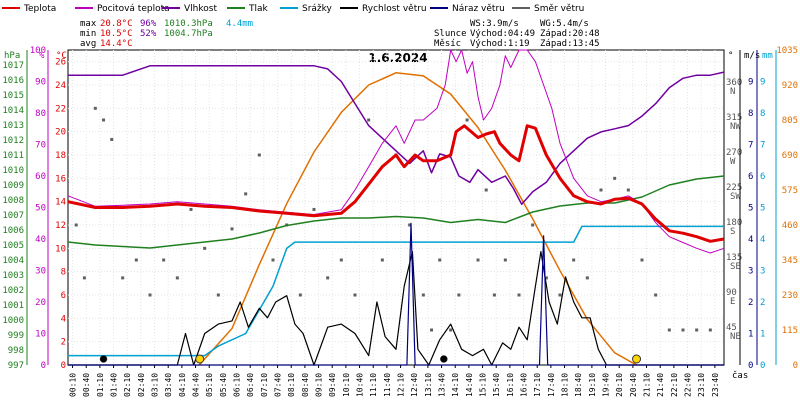 The image size is (800, 400). Describe the element at coordinates (103, 359) in the screenshot. I see `moonrise-marker` at that location.